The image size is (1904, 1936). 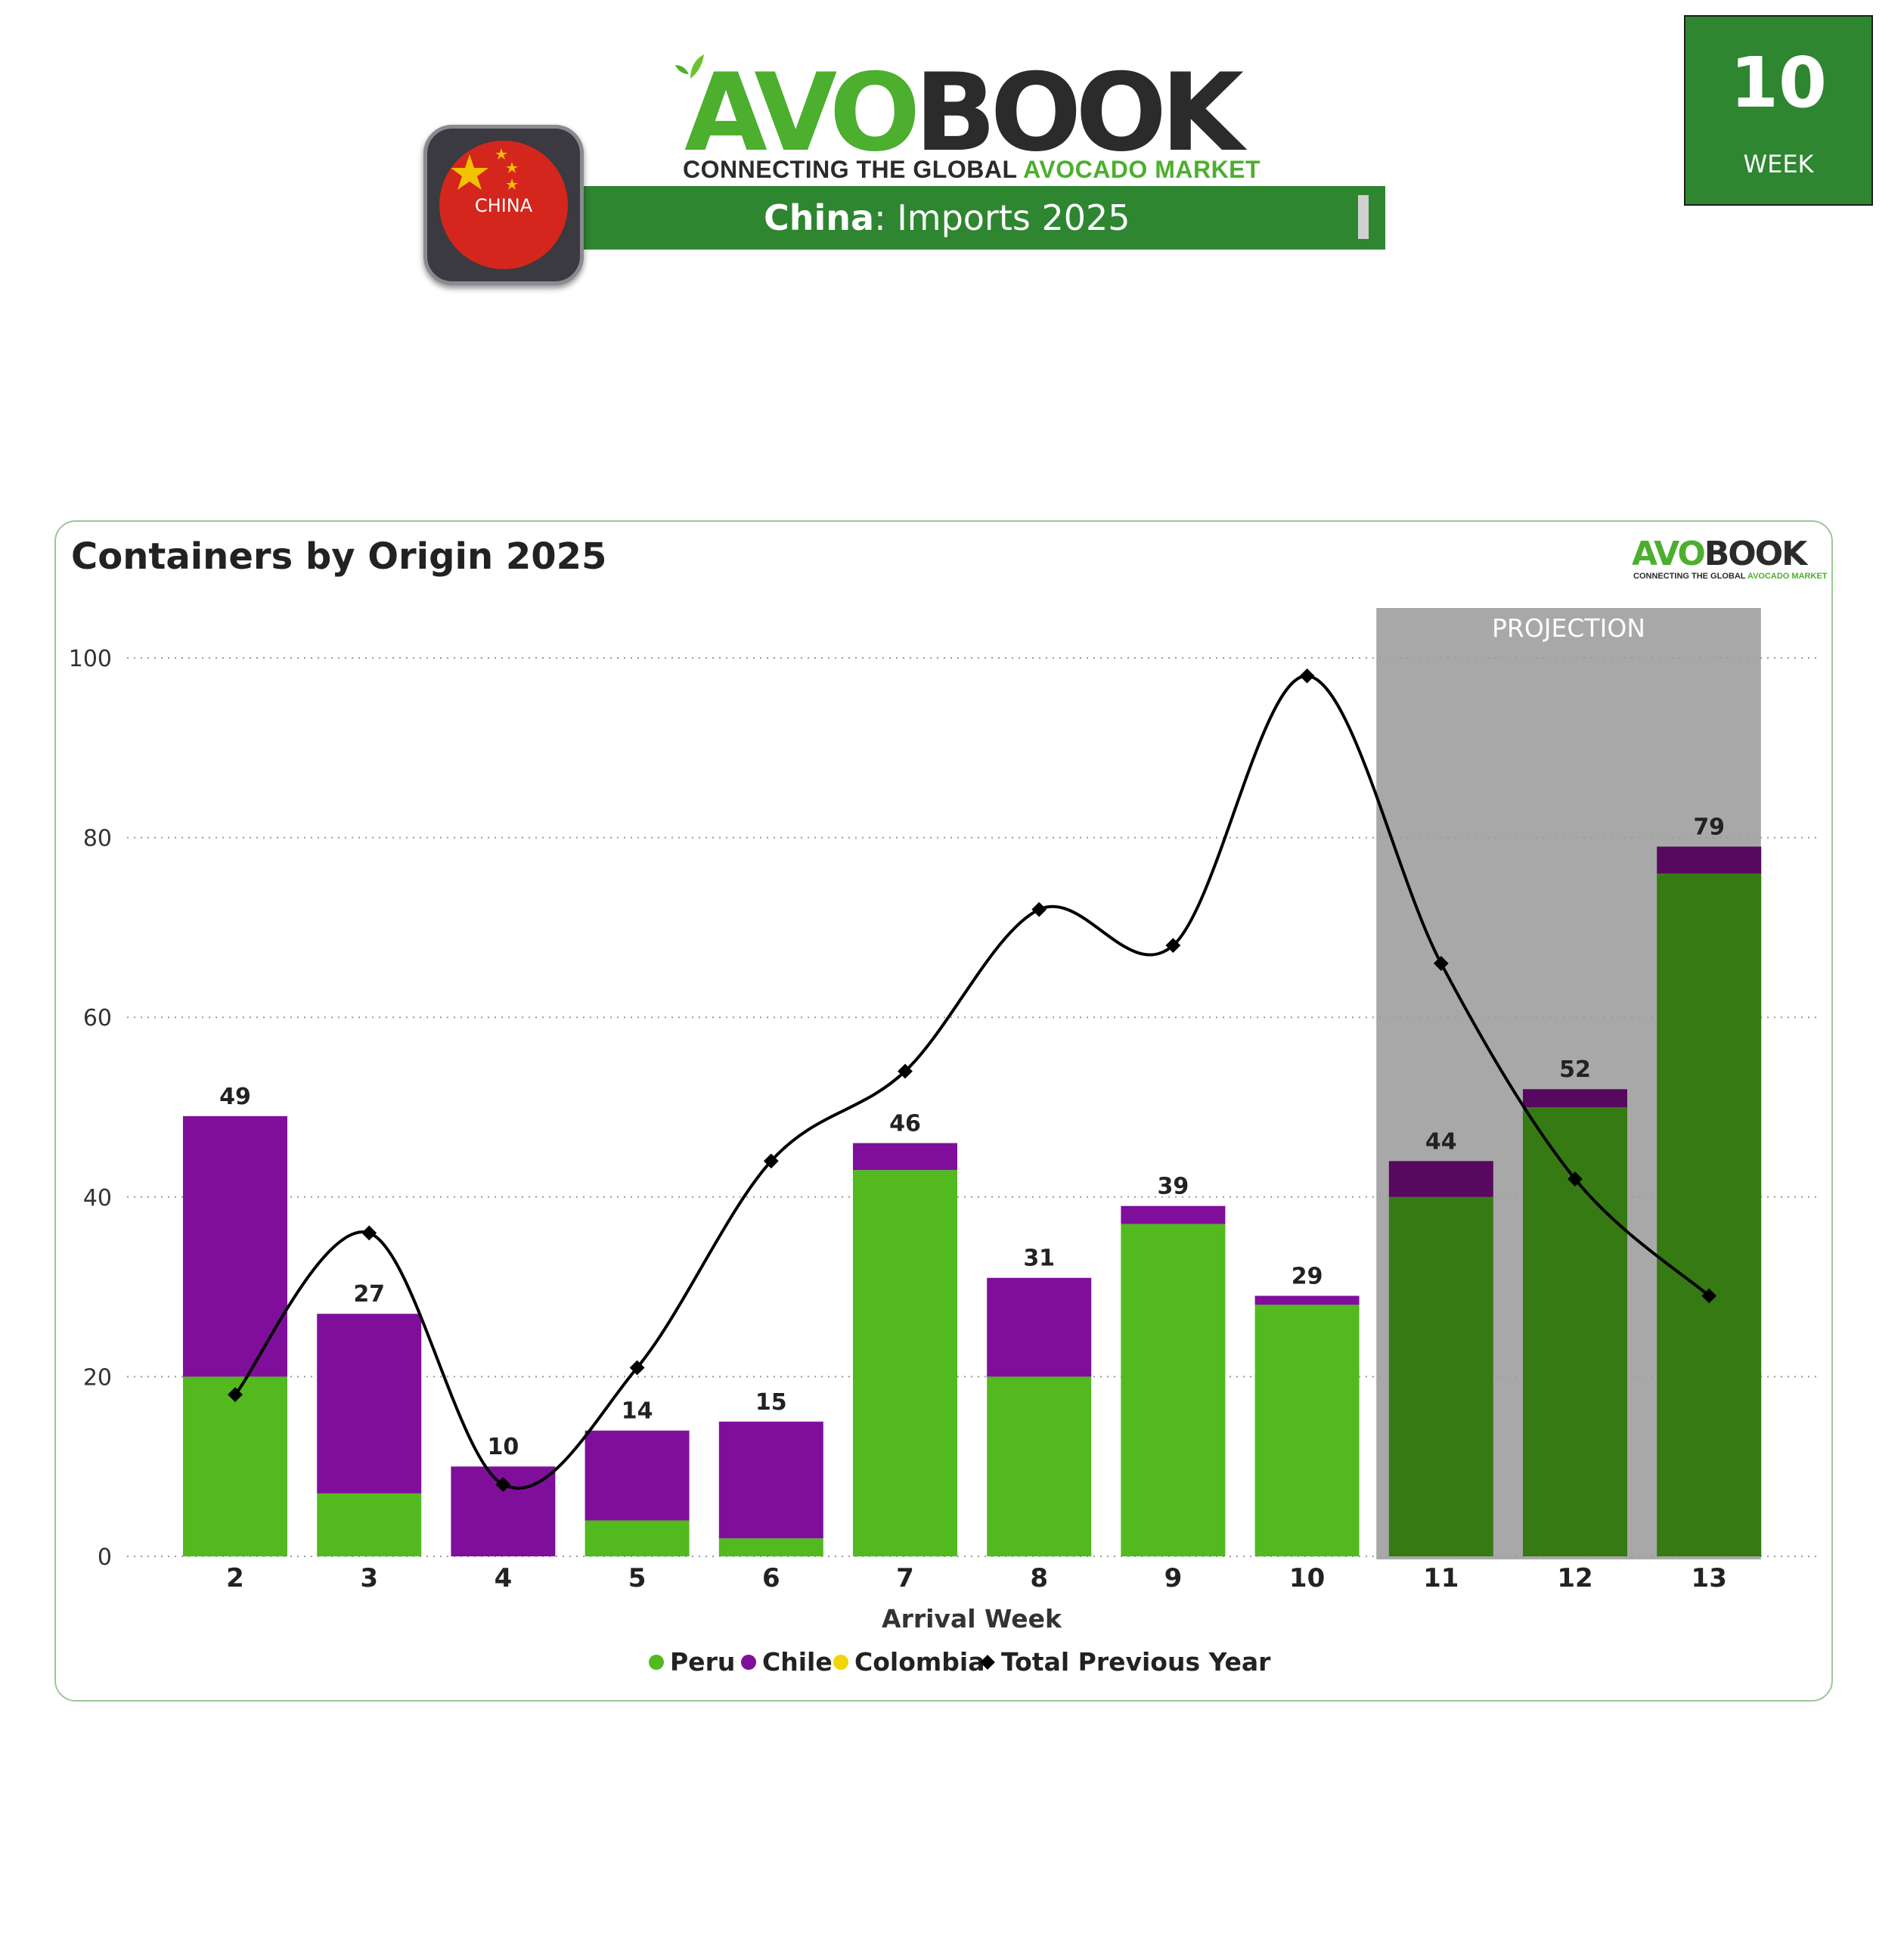 I want to click on legend-marker-total-previous-year, so click(x=987, y=1663).